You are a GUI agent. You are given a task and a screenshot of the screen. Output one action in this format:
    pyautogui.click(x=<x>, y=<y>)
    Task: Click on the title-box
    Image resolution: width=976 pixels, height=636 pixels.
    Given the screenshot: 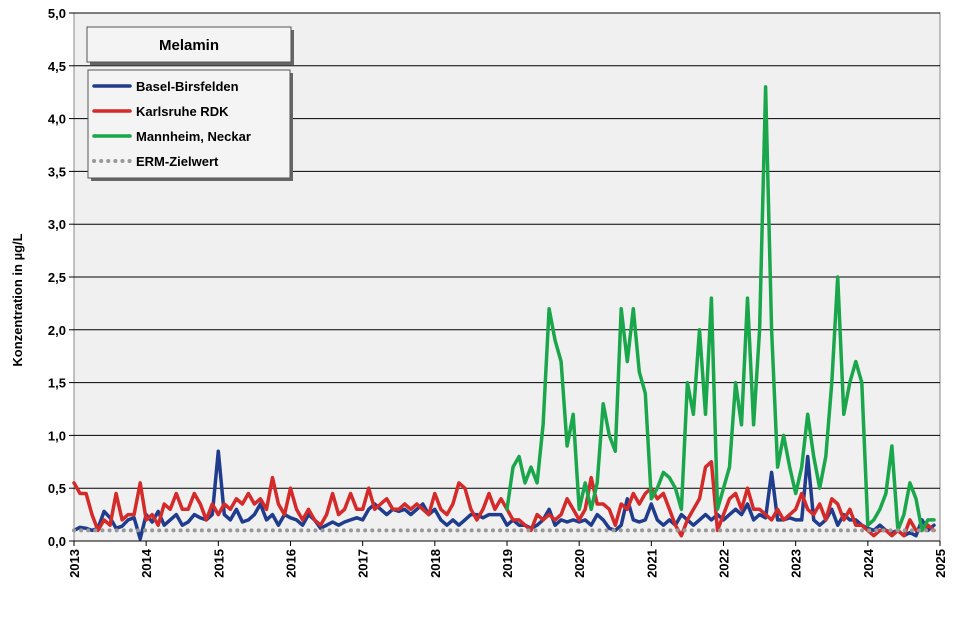 What is the action you would take?
    pyautogui.click(x=189, y=44)
    